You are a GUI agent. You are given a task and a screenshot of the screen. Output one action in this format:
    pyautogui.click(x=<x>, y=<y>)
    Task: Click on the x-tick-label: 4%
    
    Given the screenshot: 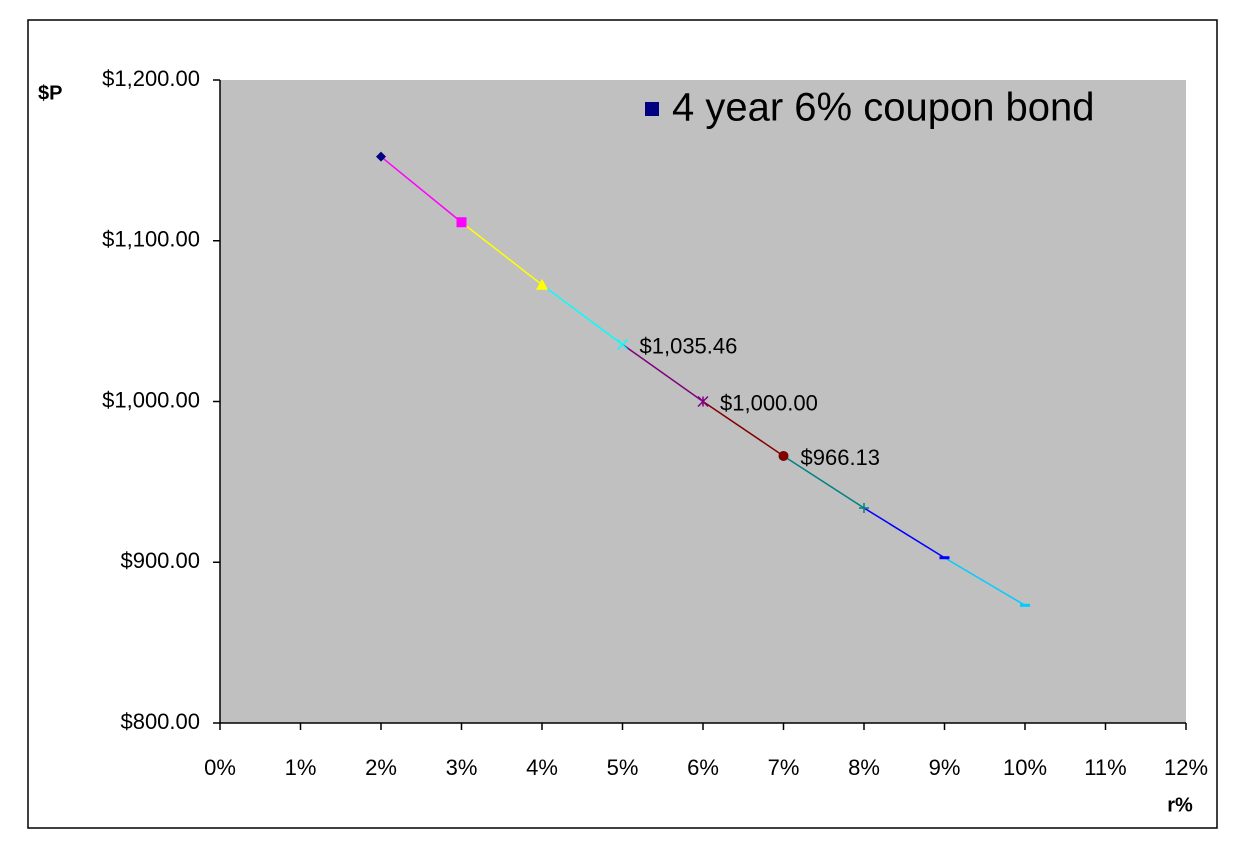 What is the action you would take?
    pyautogui.click(x=542, y=767)
    